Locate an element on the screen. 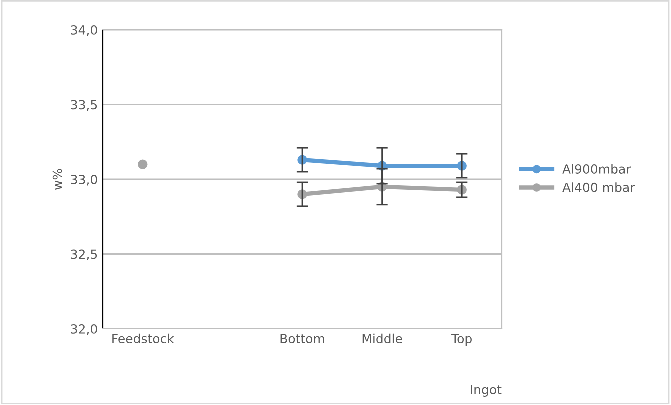  x-tick-label: Bottom is located at coordinates (302, 339).